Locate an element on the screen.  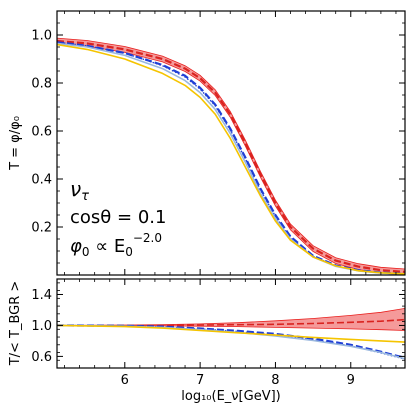
bottom-line-blue-dashed is located at coordinates (231, 341).